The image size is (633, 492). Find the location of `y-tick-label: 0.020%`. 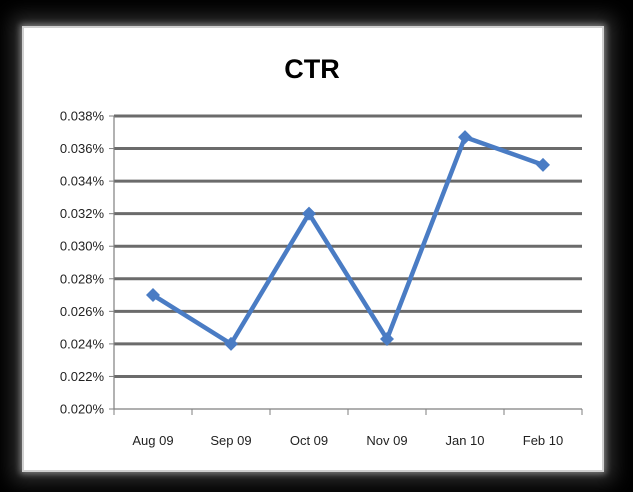

y-tick-label: 0.020% is located at coordinates (82, 409).